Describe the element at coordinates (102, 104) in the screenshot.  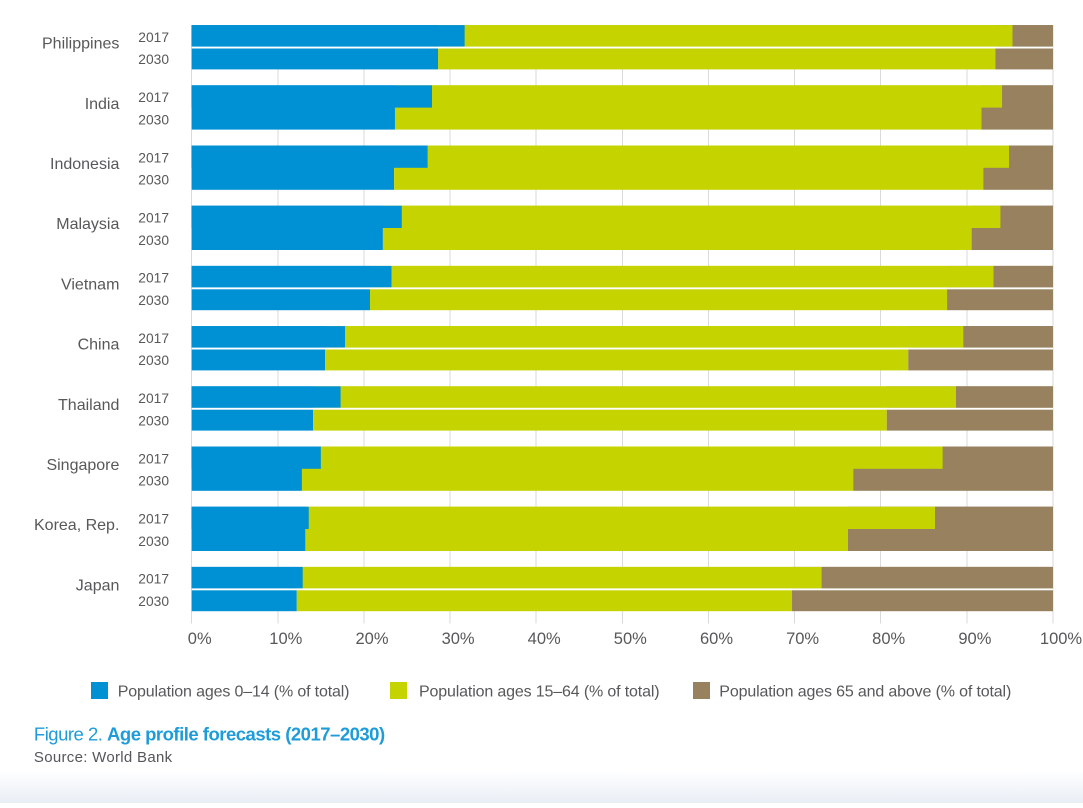
I see `svg-text: India` at that location.